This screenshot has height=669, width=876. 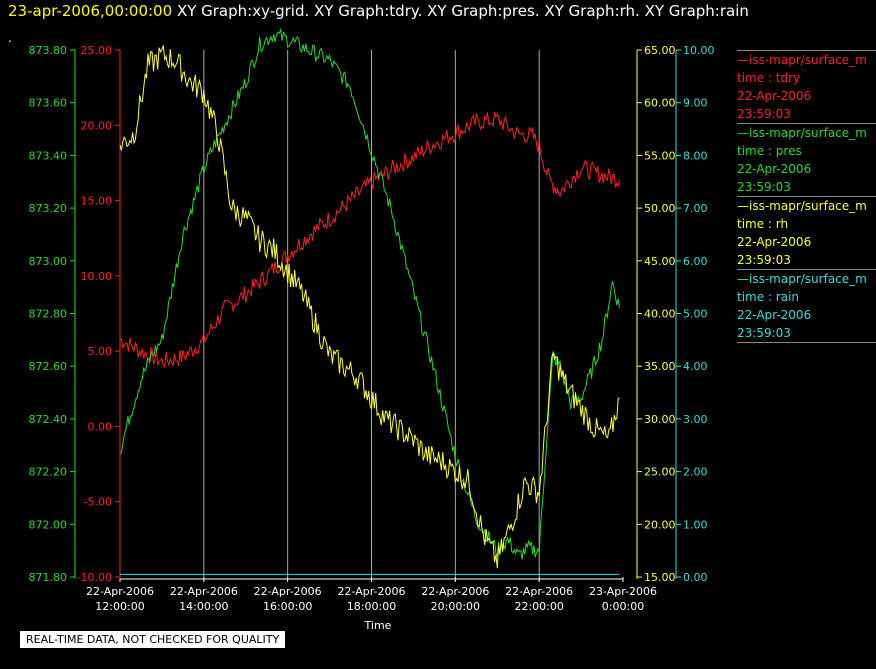 What do you see at coordinates (100, 426) in the screenshot?
I see `y-tick-label-tdry: 0.00` at bounding box center [100, 426].